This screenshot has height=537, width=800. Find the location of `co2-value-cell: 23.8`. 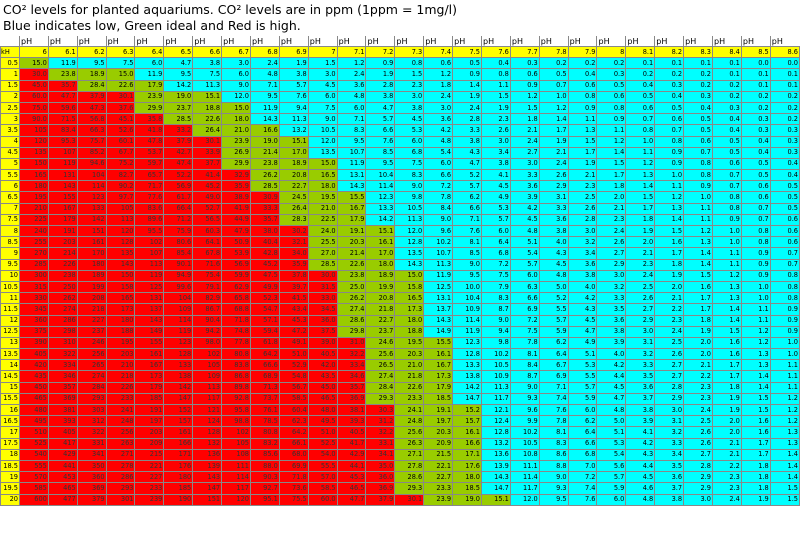

co2-value-cell: 23.8 is located at coordinates (351, 275).